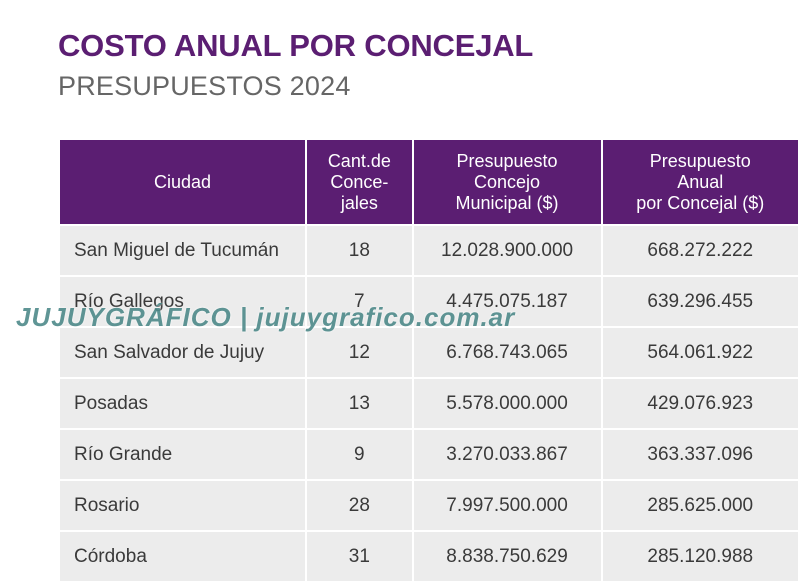  Describe the element at coordinates (507, 403) in the screenshot. I see `cell-presupuesto-concejo: 5.578.000.000` at that location.